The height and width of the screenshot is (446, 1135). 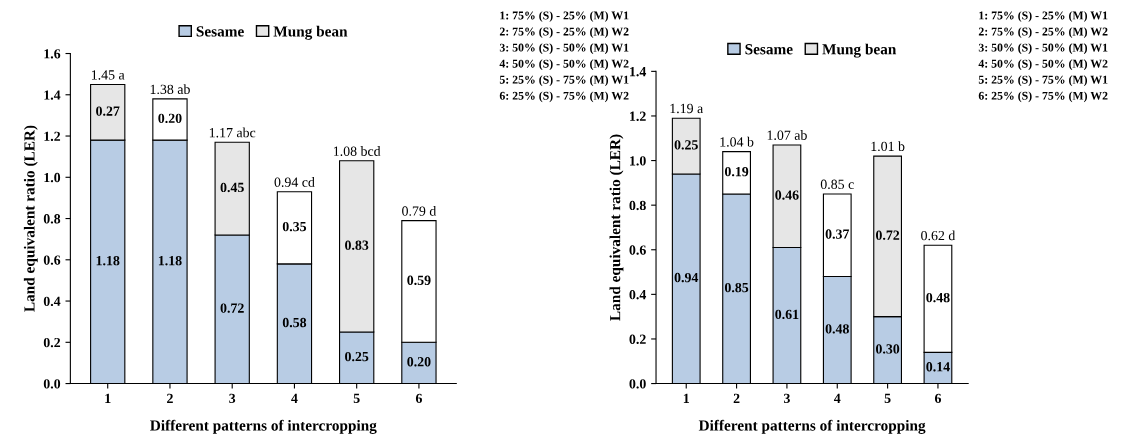 I want to click on total-label: 1.45 a, so click(x=108, y=75).